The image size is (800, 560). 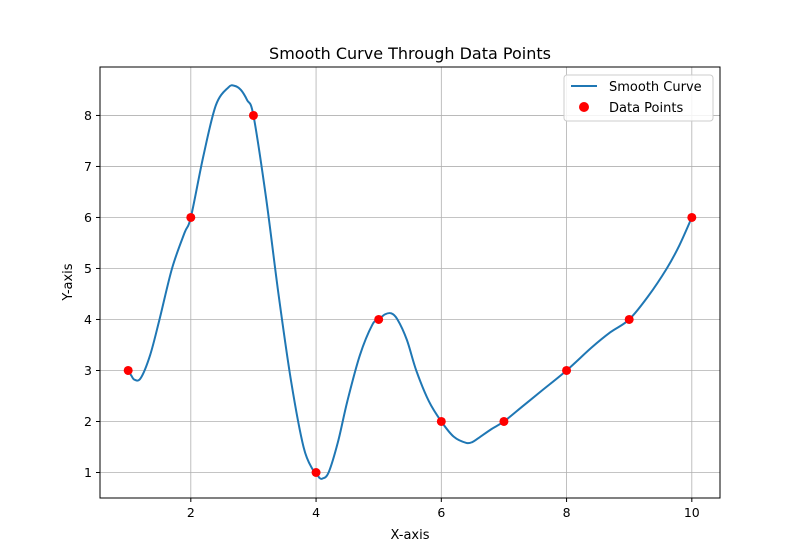 I want to click on y-tick-label: 8, so click(x=88, y=115).